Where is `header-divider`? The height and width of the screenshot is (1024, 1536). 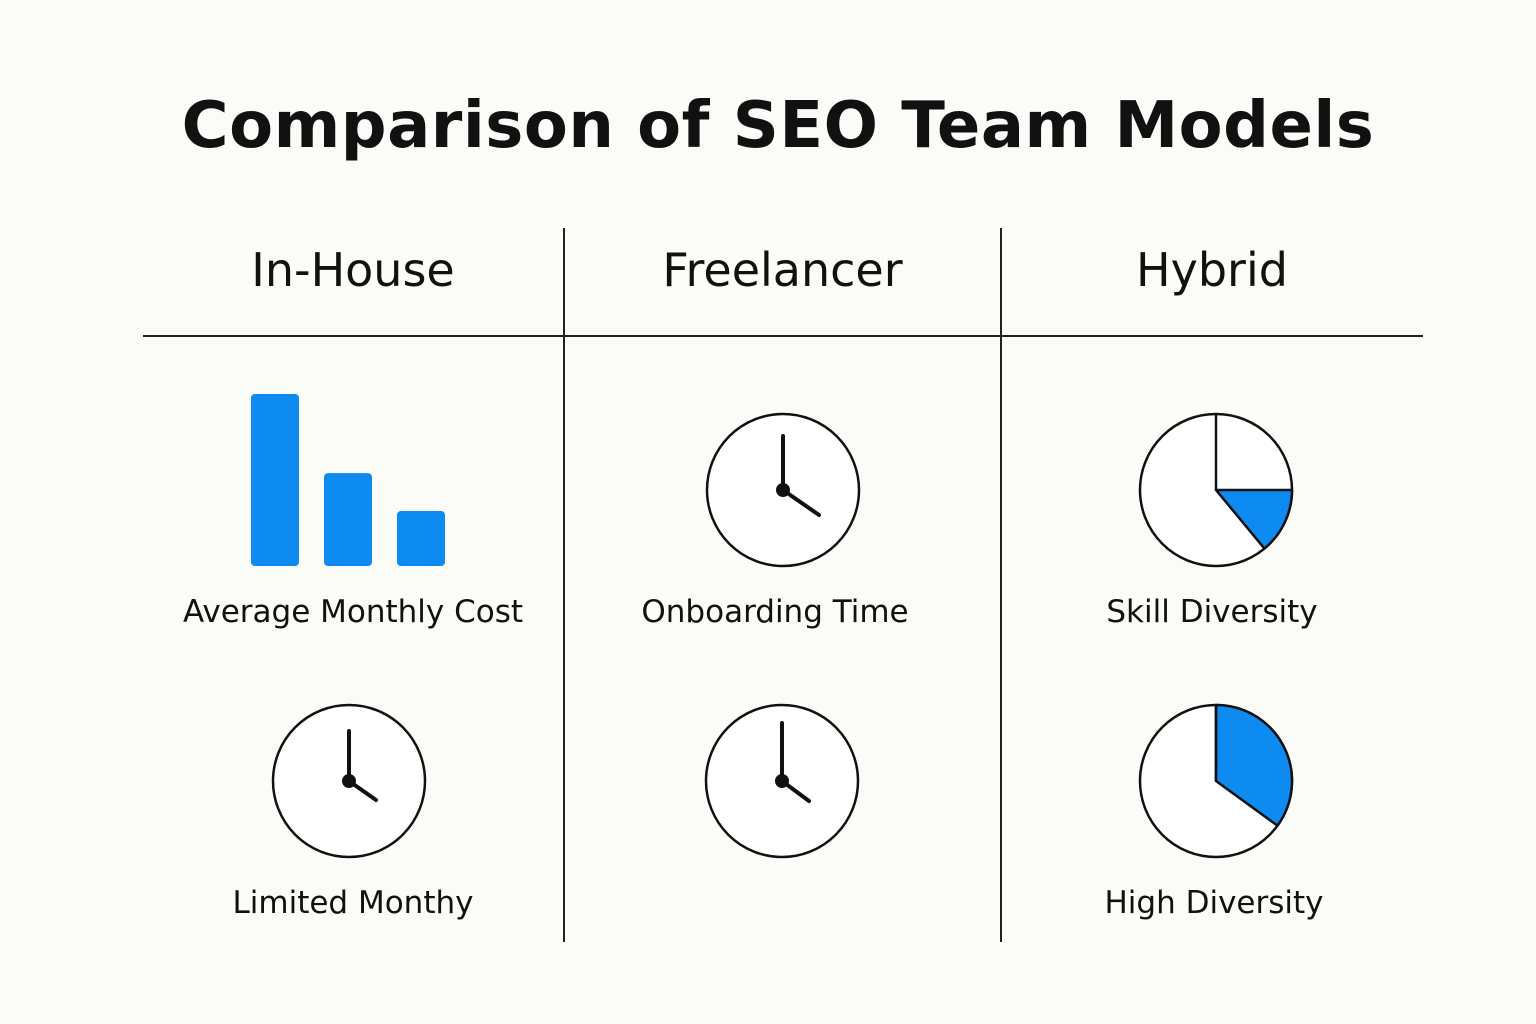 header-divider is located at coordinates (783, 336).